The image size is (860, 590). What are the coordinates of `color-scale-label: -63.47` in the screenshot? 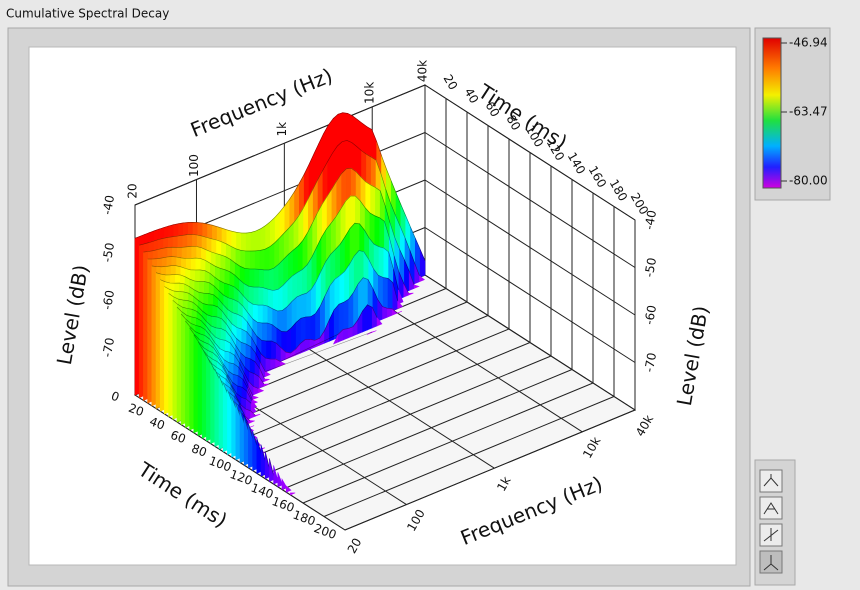 It's located at (808, 112).